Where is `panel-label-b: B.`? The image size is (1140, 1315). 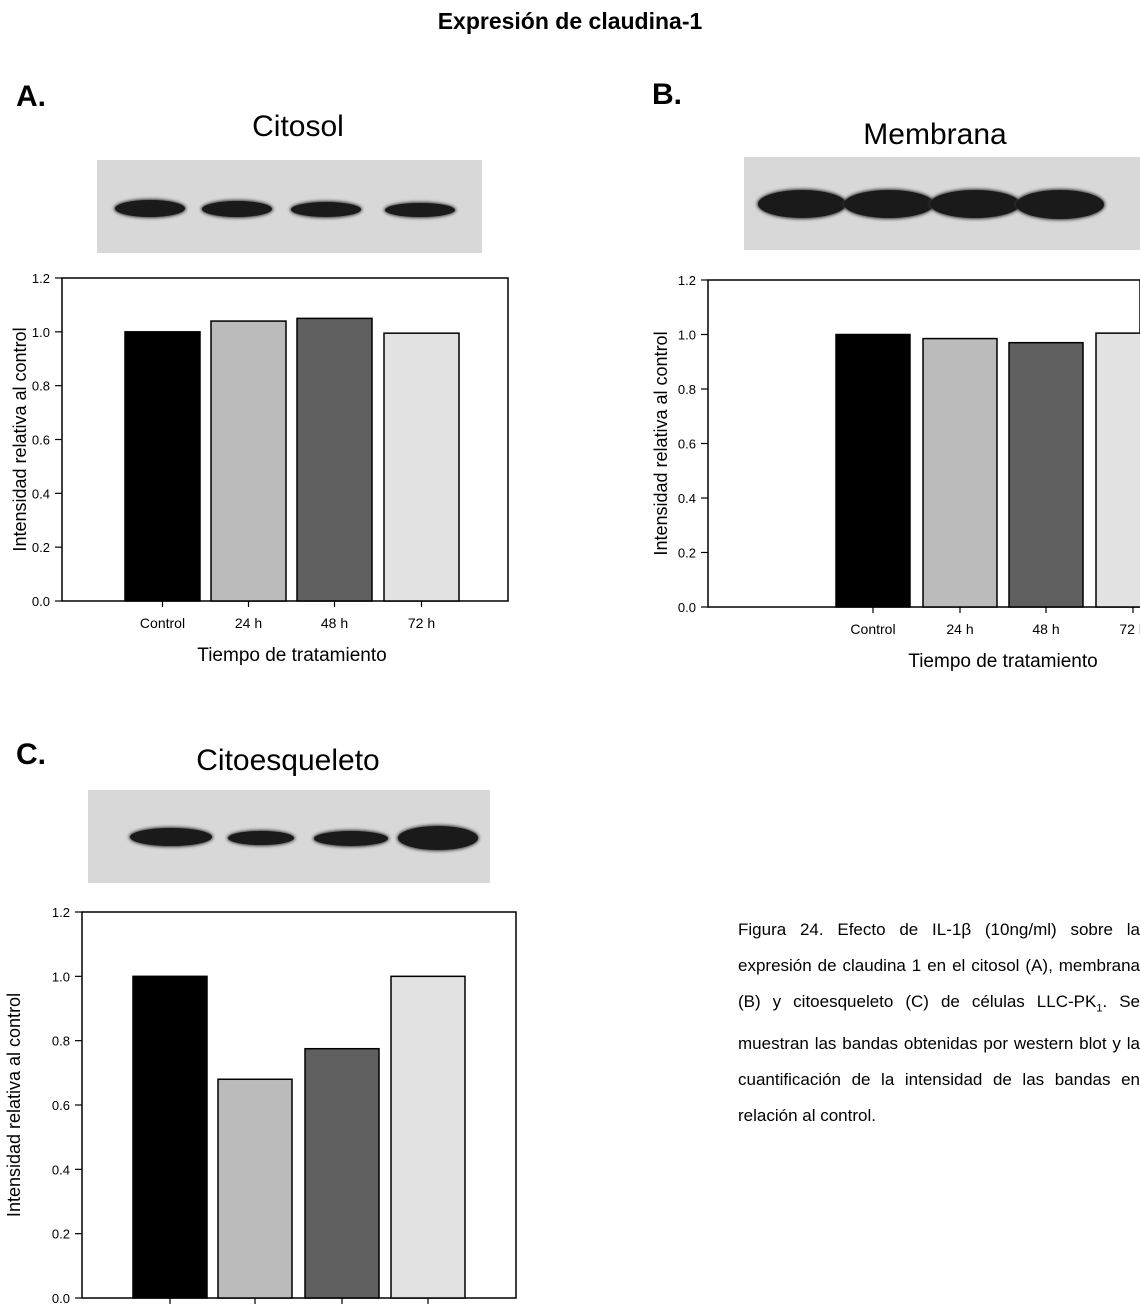 panel-label-b: B. is located at coordinates (667, 94).